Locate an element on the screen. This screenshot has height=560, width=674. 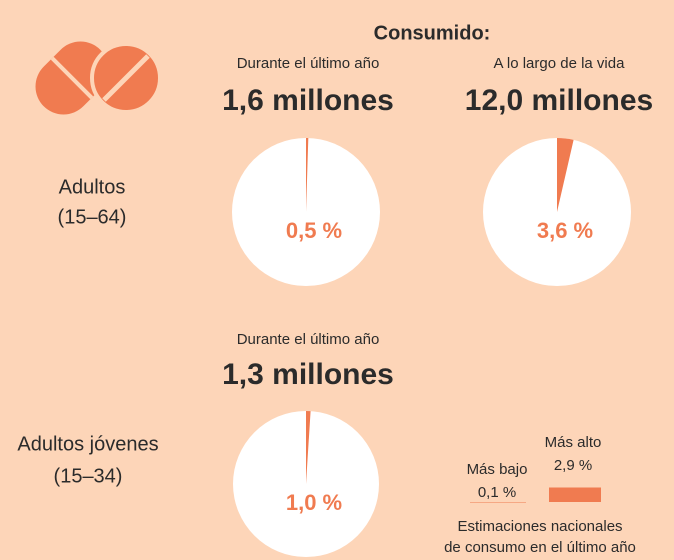
legend-high-name: Más alto is located at coordinates (573, 442).